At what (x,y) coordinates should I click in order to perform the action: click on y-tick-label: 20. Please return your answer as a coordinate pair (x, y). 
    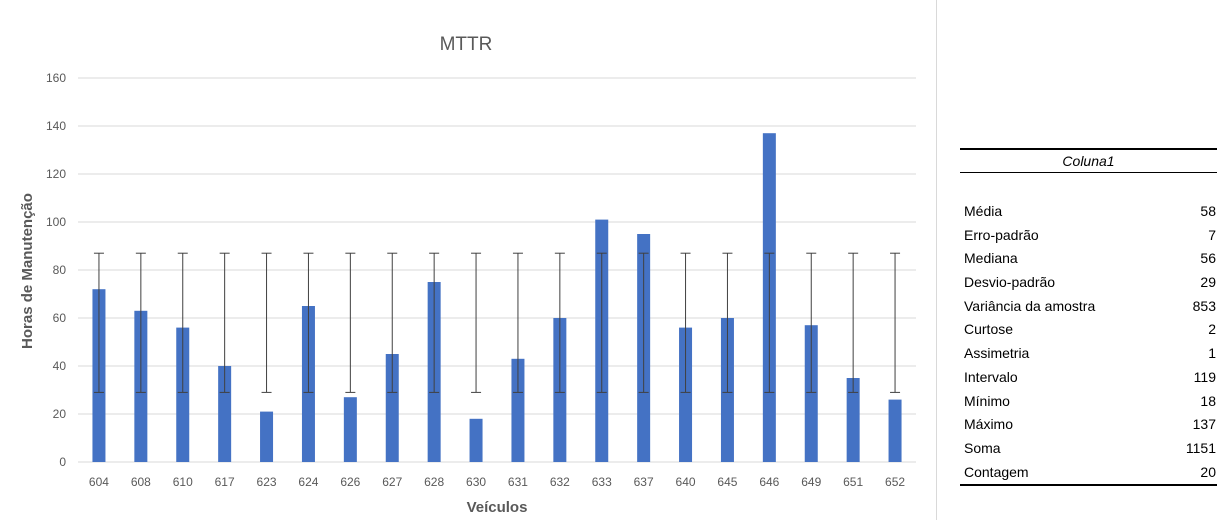
    Looking at the image, I should click on (60, 414).